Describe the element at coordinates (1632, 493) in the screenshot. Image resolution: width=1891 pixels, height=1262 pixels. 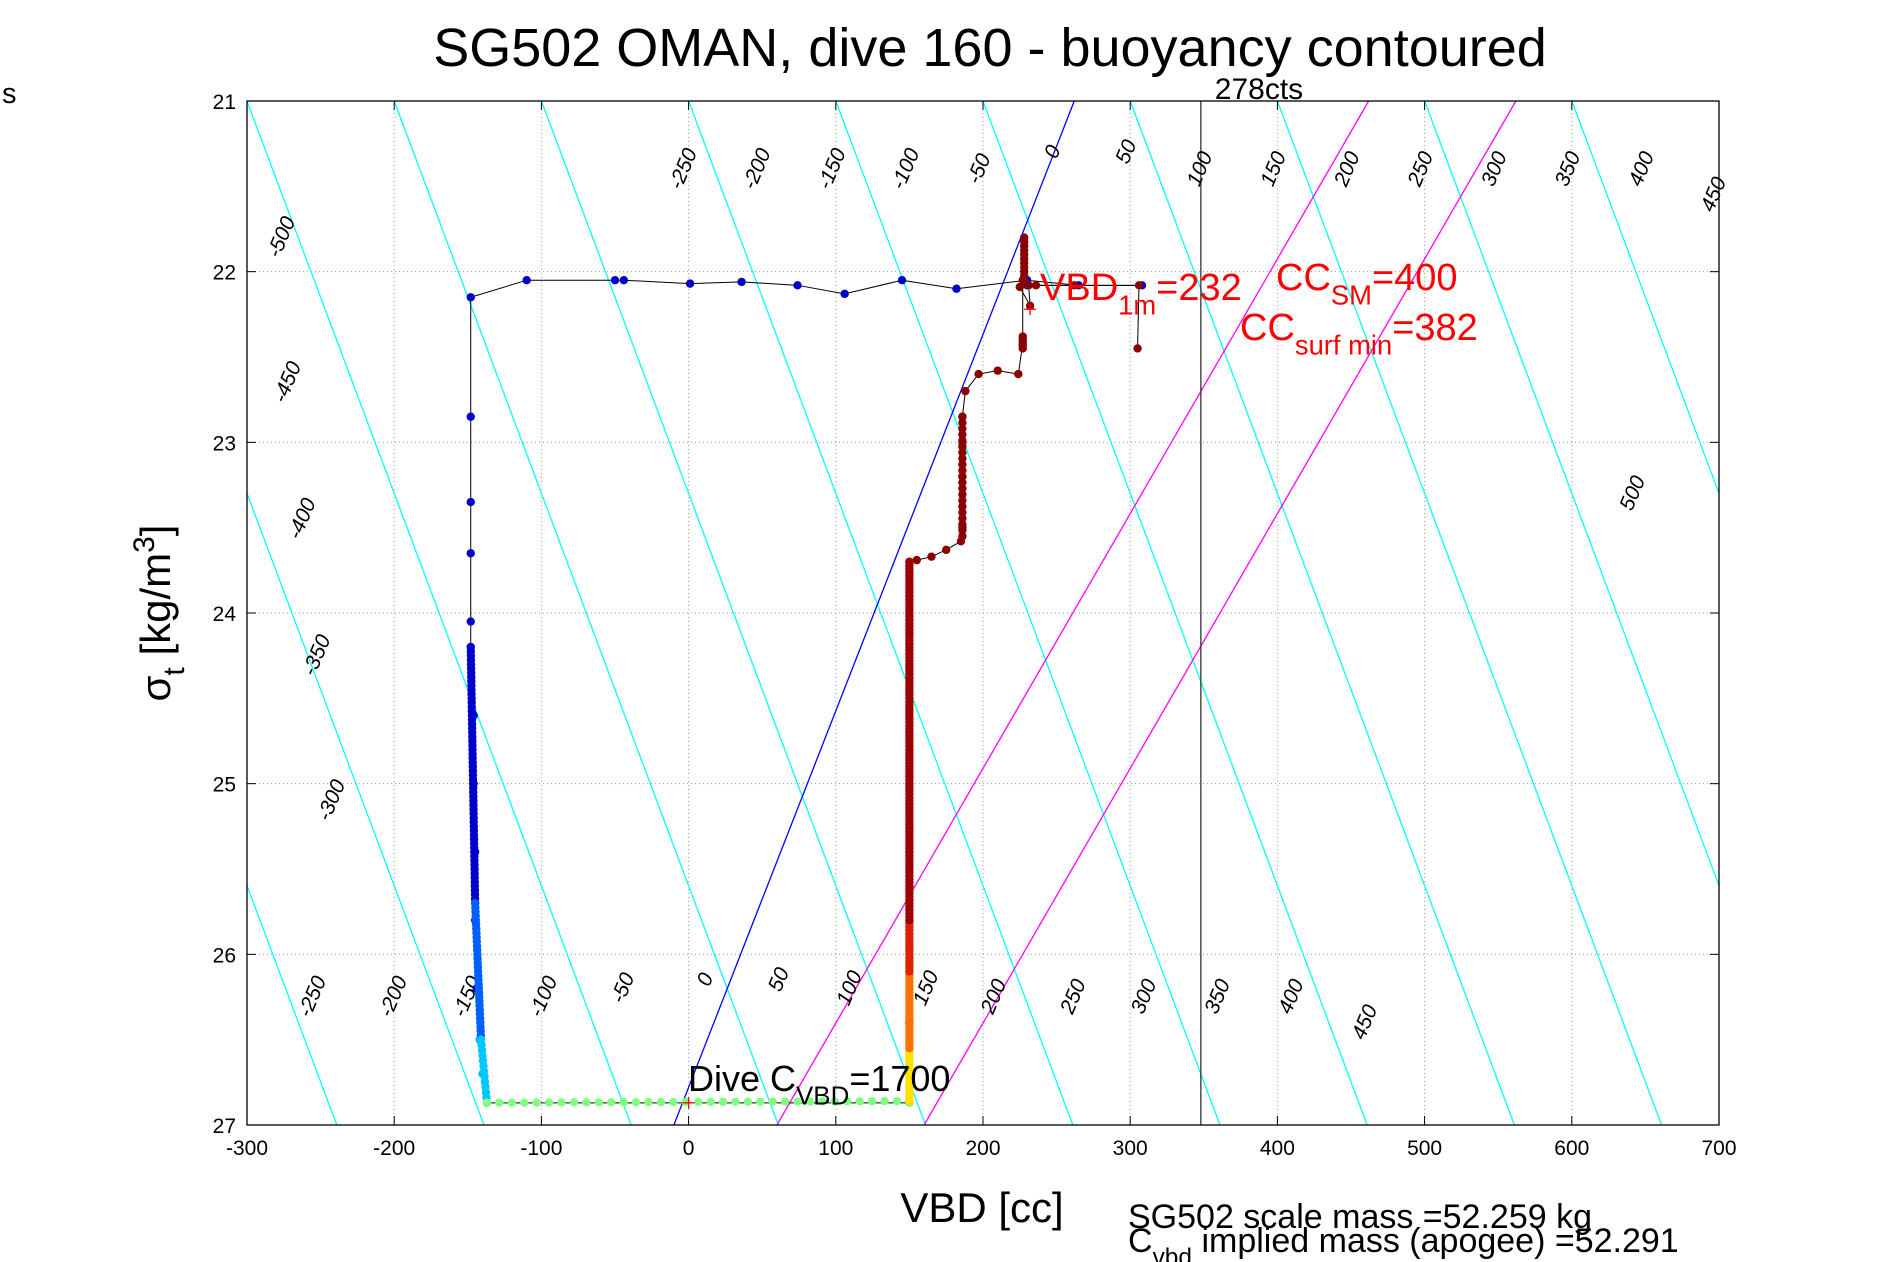
I see `contour-label: 500` at that location.